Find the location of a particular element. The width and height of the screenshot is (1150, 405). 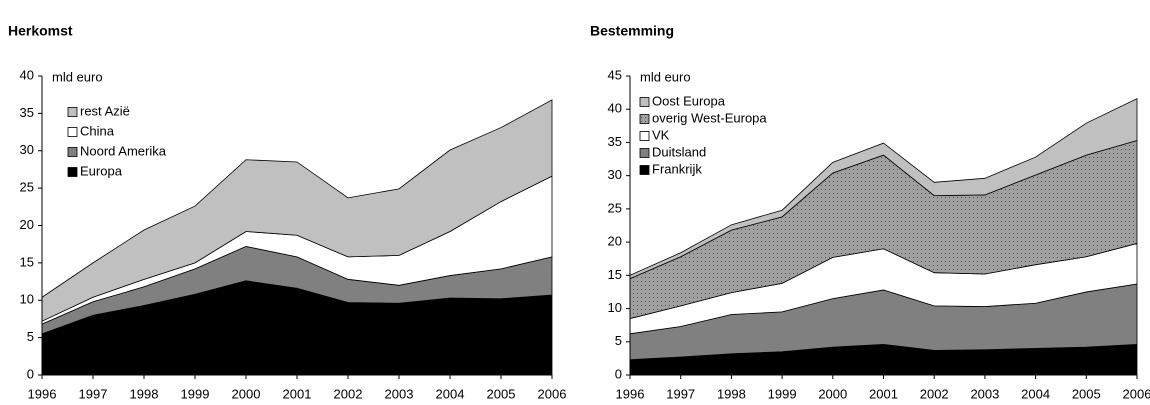

legend-label: Oost Europa is located at coordinates (689, 100).